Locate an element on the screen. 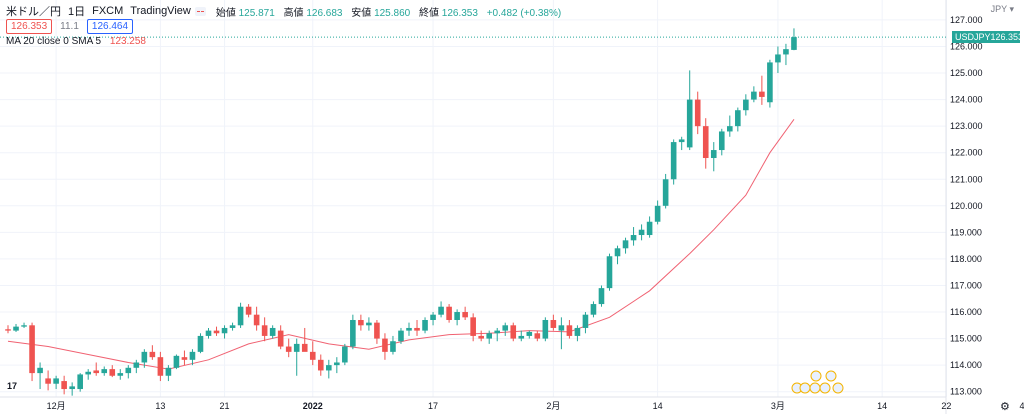 This screenshot has width=1024, height=414. time-tick-label: 14 is located at coordinates (658, 406).